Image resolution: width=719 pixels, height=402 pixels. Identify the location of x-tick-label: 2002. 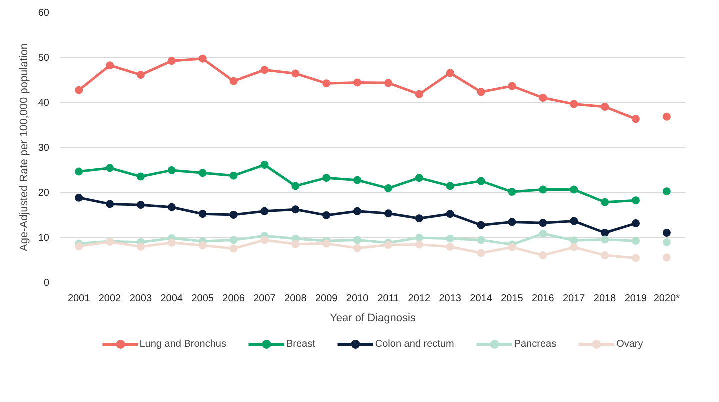
(110, 299).